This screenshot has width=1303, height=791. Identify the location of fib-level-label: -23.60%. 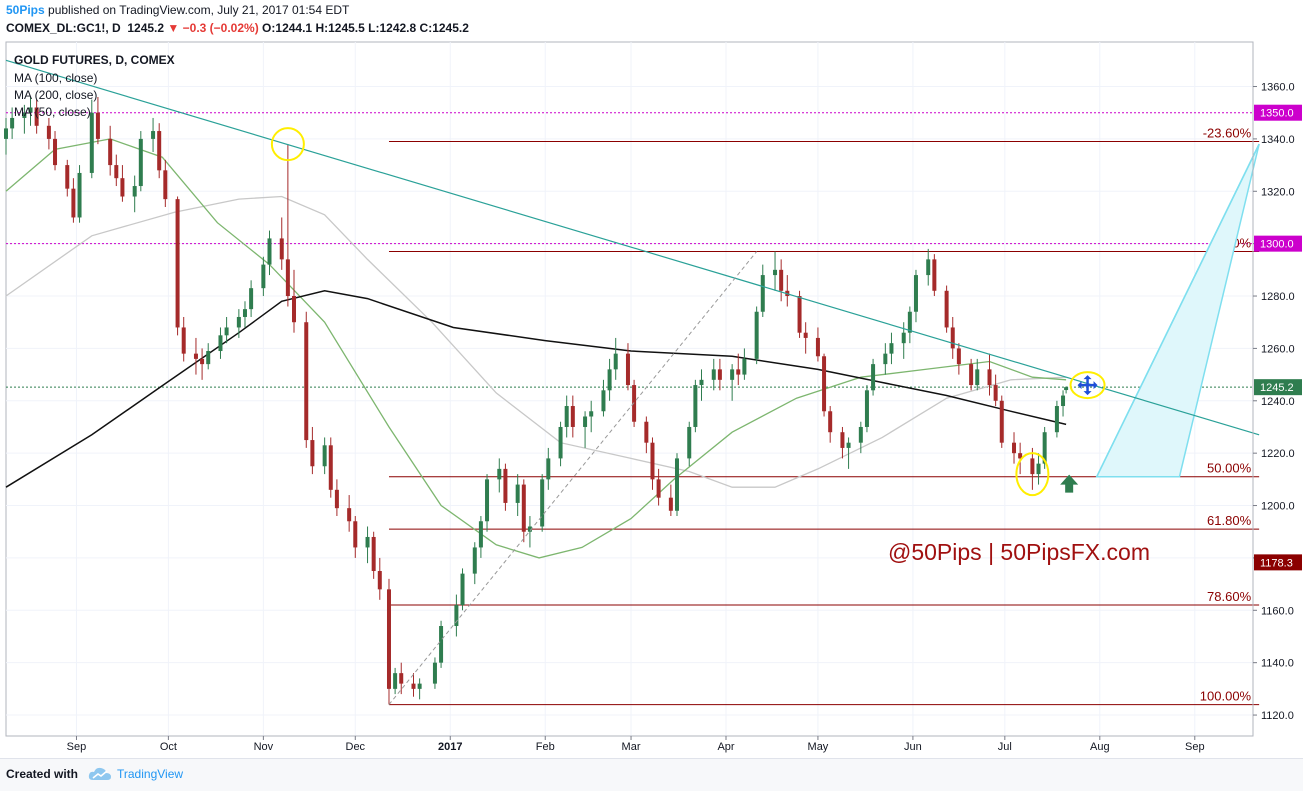
(1227, 133).